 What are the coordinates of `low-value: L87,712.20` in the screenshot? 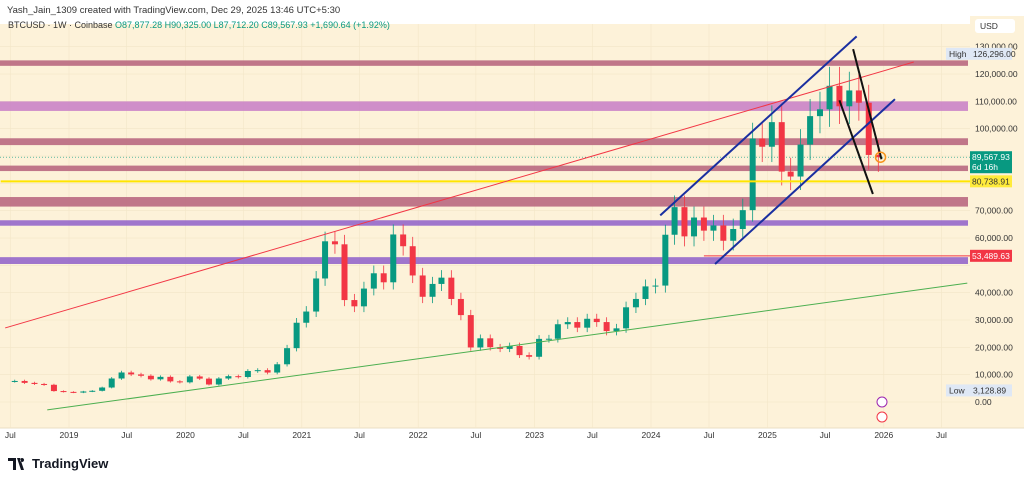 It's located at (236, 25).